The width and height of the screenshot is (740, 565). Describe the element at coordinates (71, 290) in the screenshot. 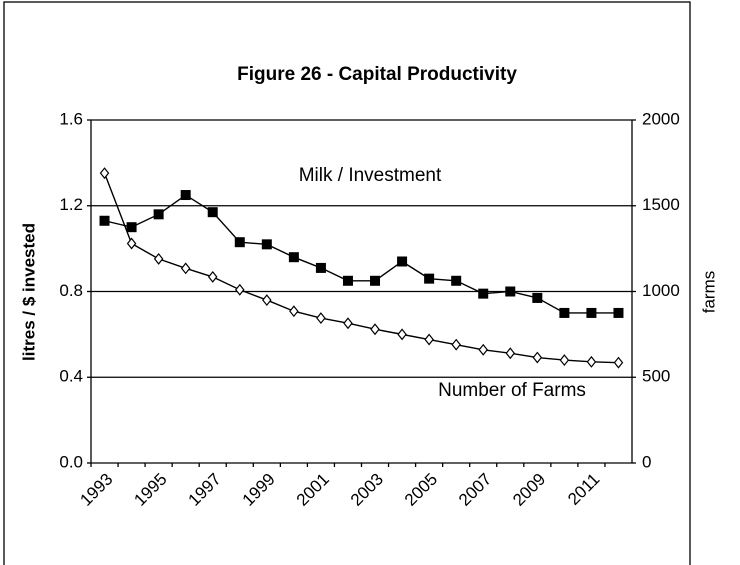

I see `y-tick-label: 0.8` at that location.